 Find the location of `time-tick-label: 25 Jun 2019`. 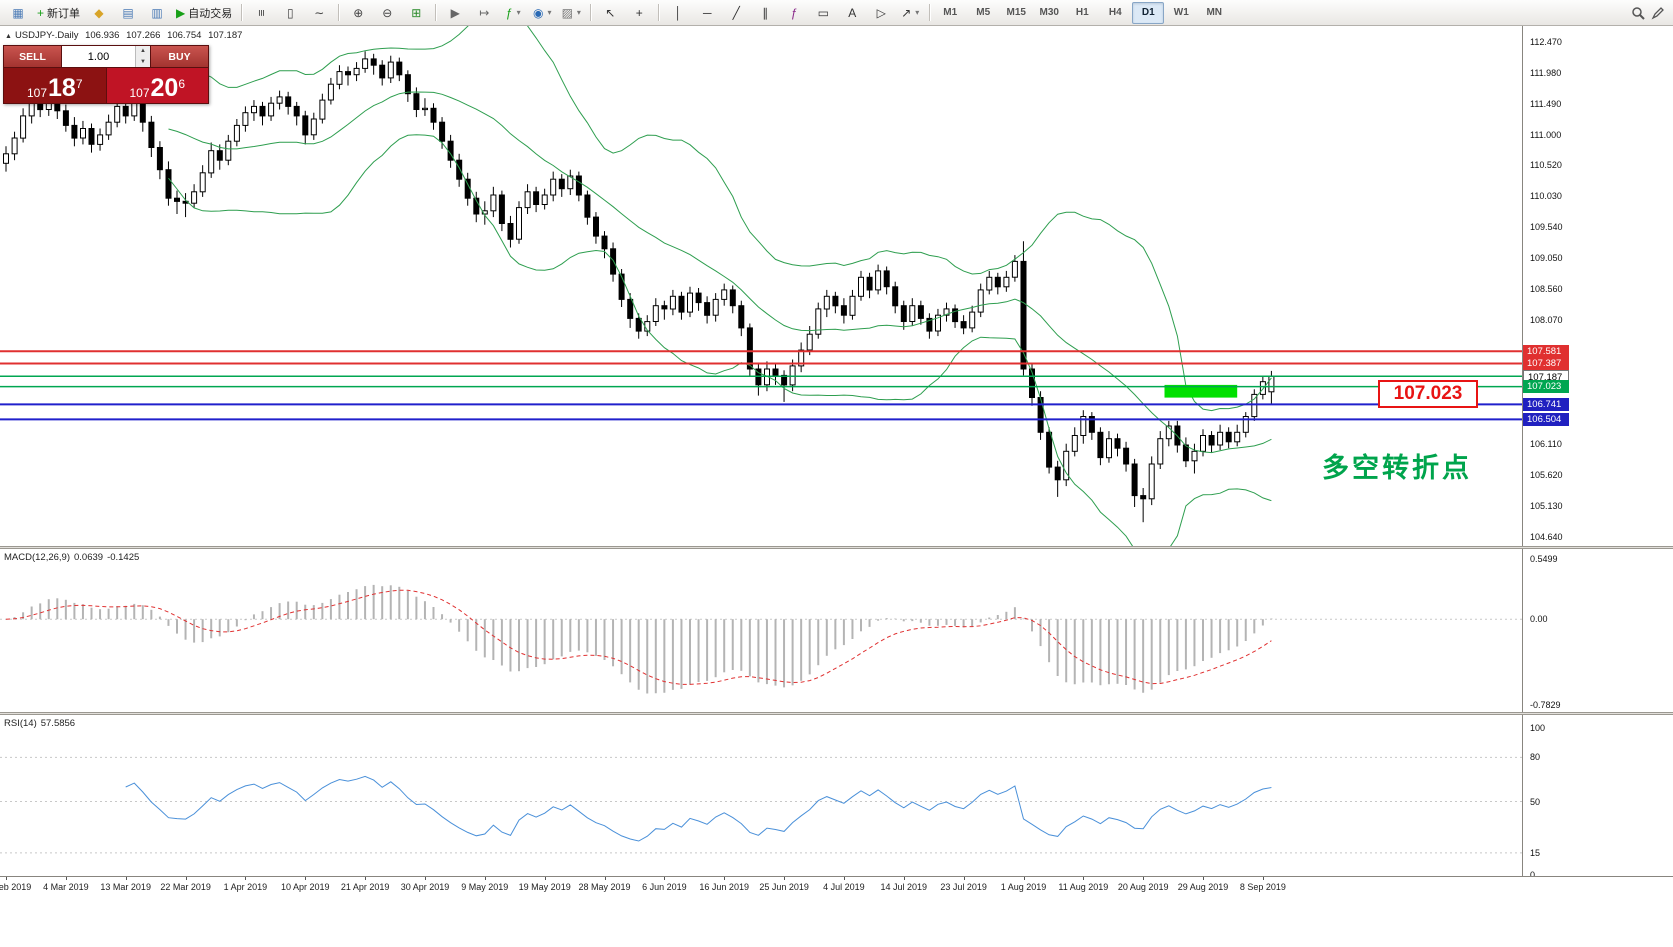

time-tick-label: 25 Jun 2019 is located at coordinates (784, 887).